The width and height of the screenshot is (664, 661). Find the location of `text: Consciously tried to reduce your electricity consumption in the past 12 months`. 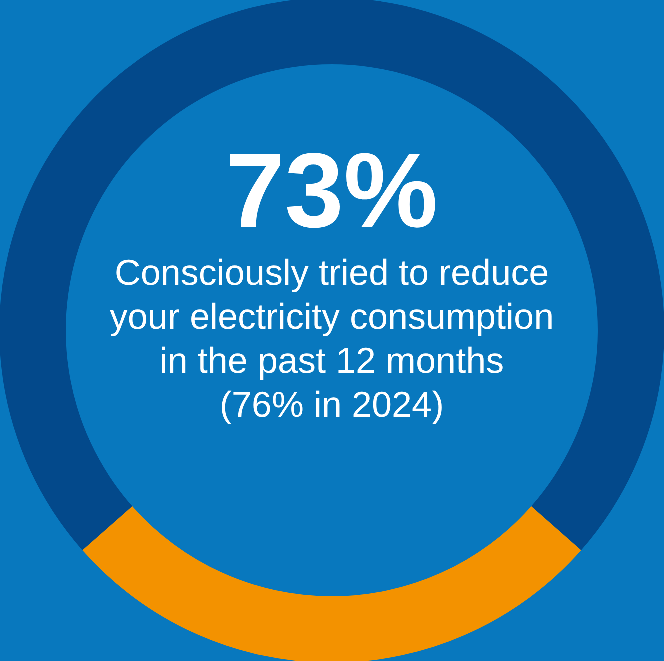

text: Consciously tried to reduce your electricity consumption in the past 12 months is located at coordinates (332, 317).